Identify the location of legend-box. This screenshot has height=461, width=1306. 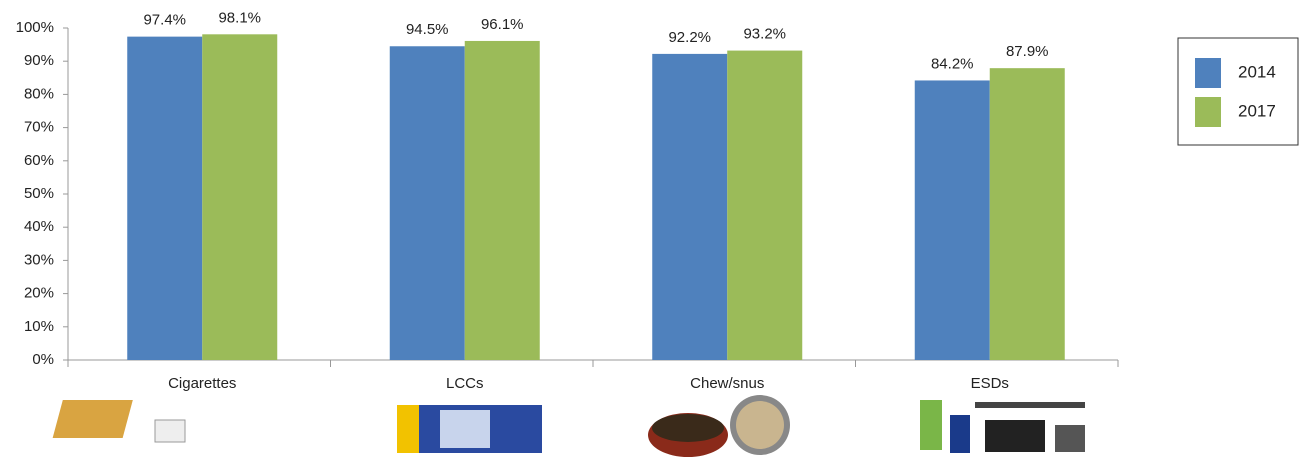
(1238, 91).